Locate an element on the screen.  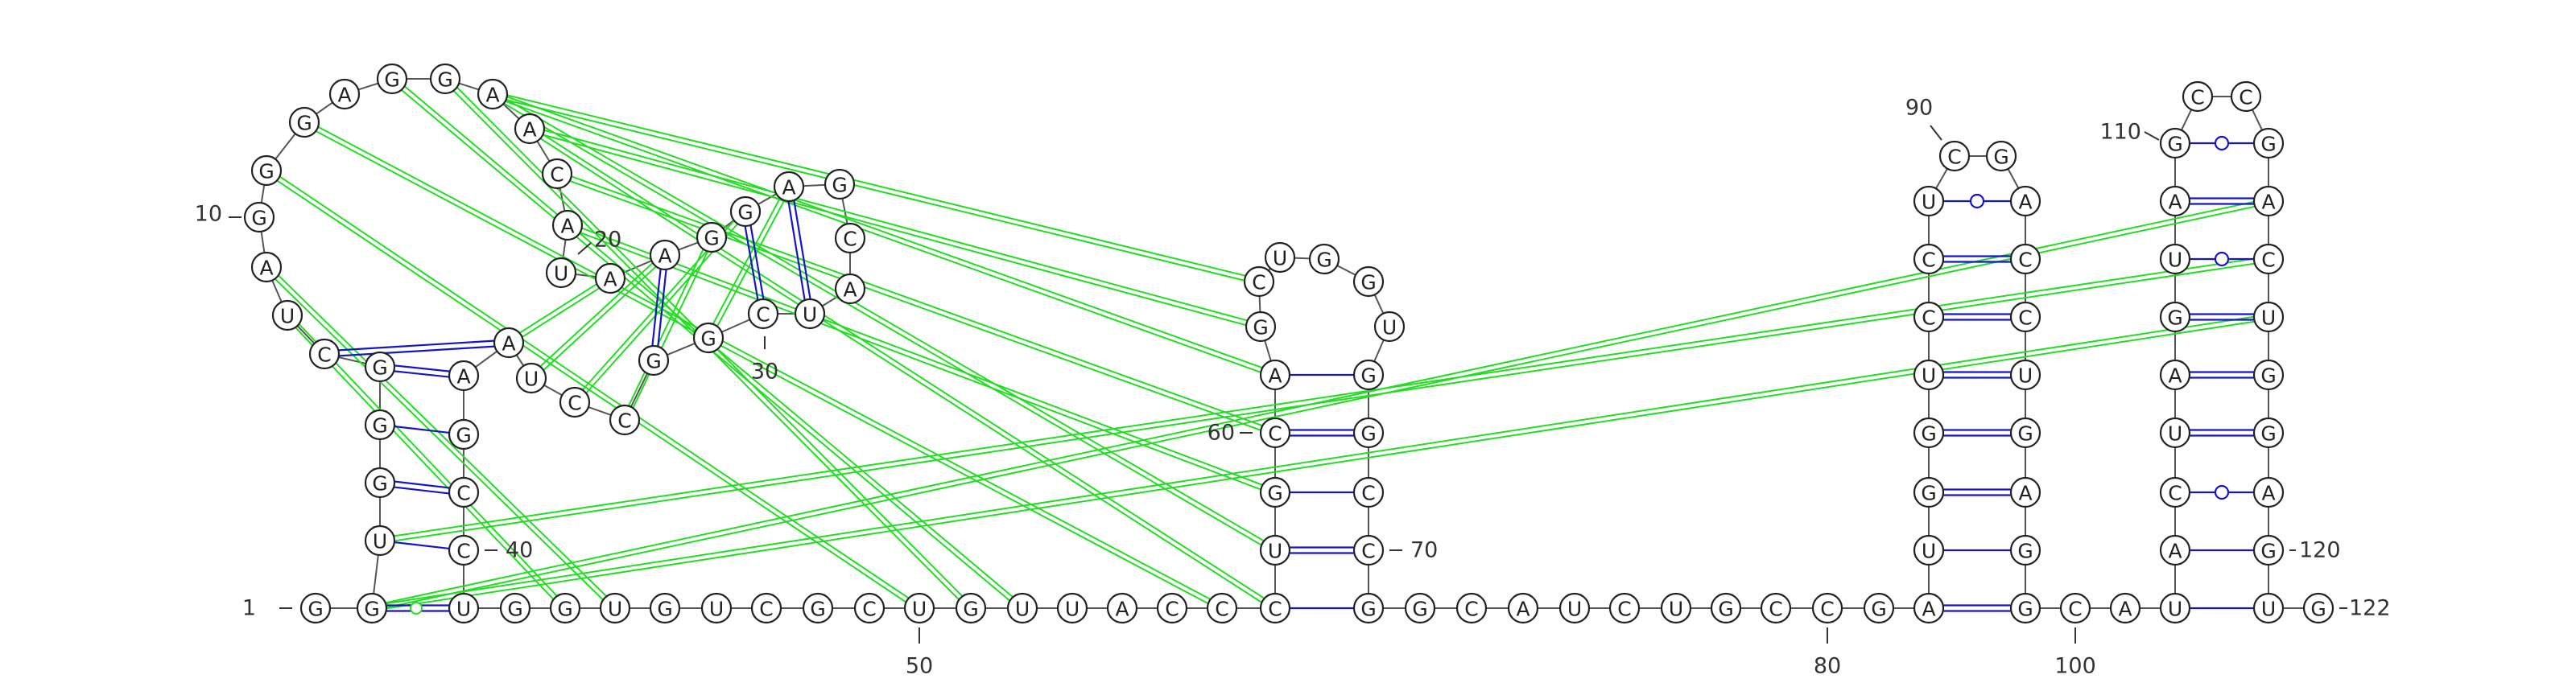
numbering-label: 80 is located at coordinates (1827, 666).